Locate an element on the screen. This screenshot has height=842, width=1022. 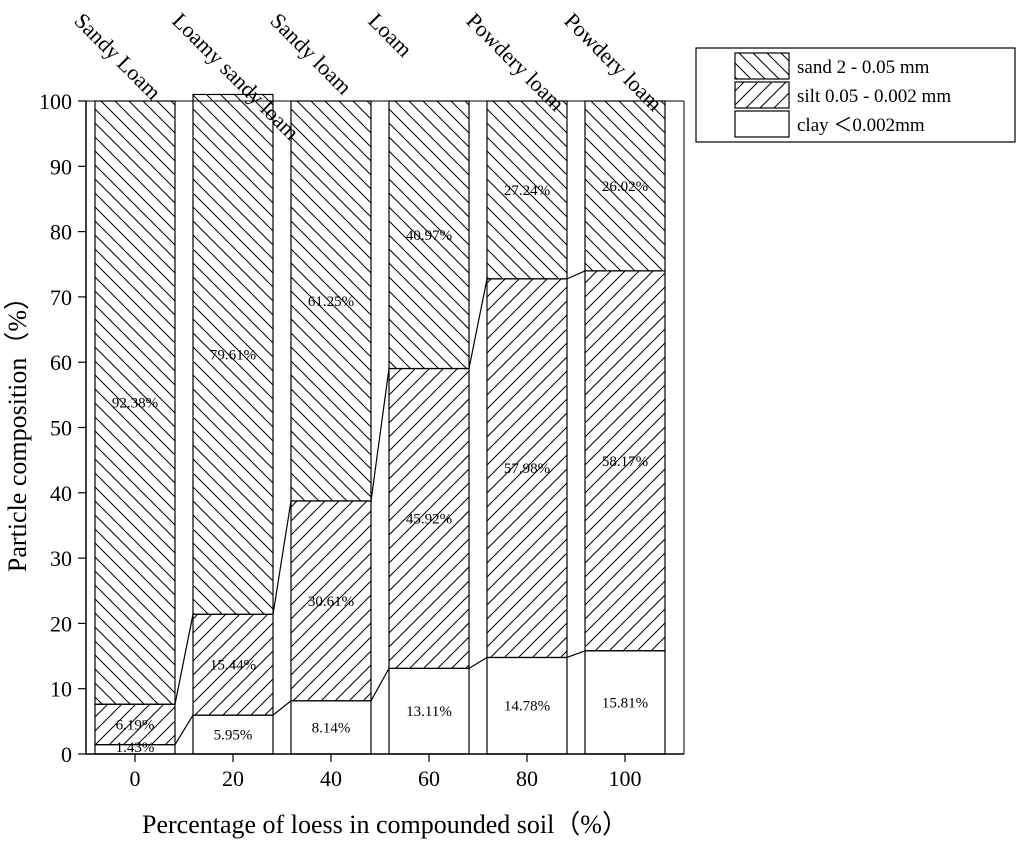
segment-label: 27.24% is located at coordinates (527, 191).